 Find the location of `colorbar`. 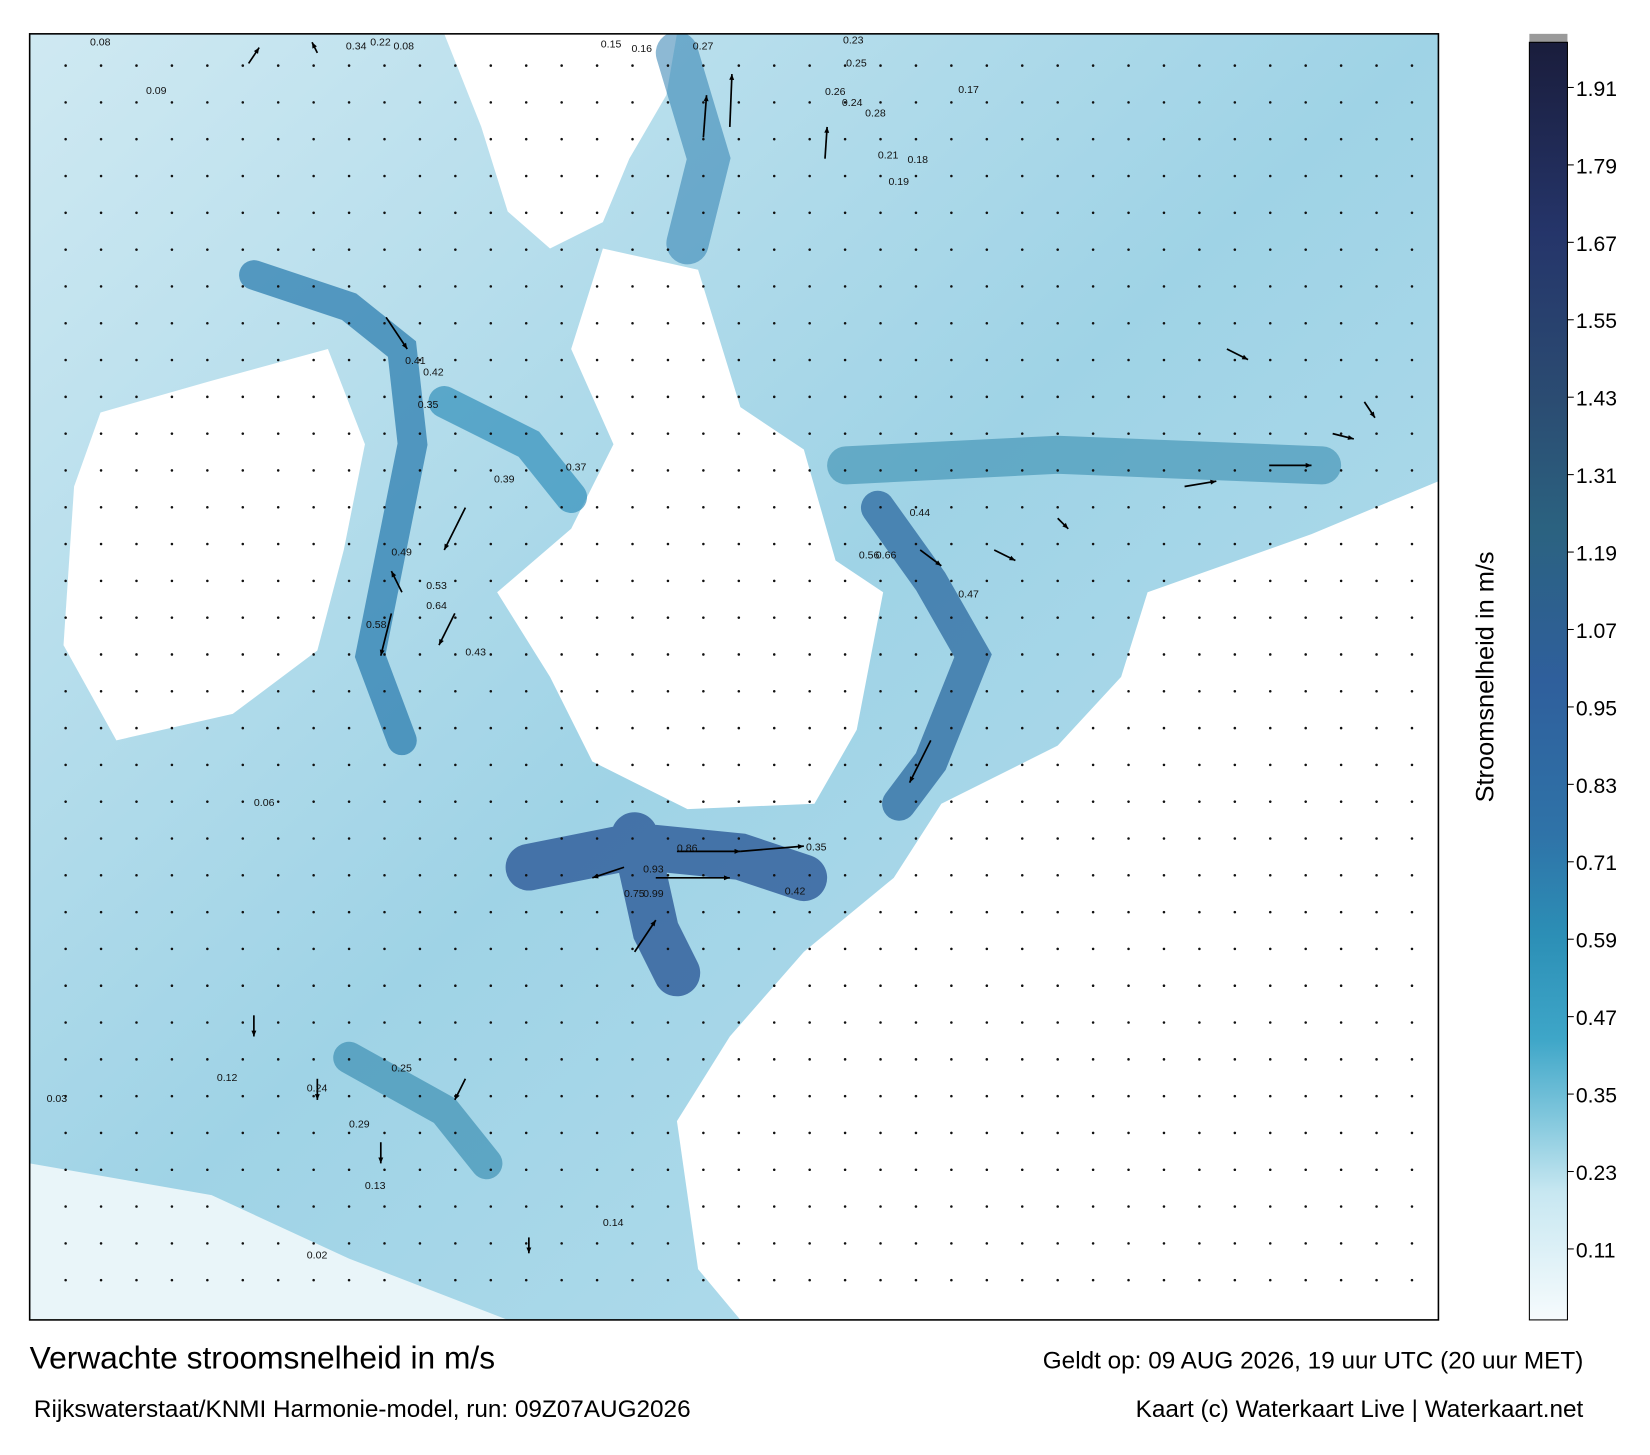

colorbar is located at coordinates (1548, 681).